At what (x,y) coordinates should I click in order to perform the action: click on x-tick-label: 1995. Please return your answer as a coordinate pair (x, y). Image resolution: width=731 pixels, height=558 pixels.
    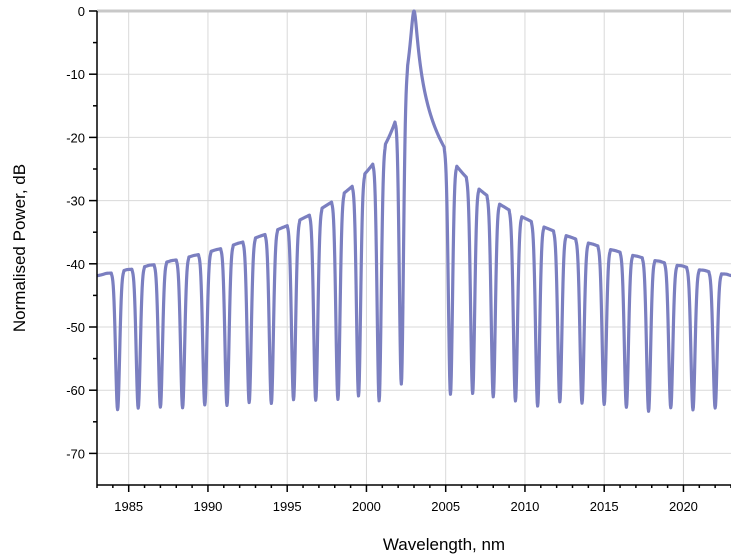
    Looking at the image, I should click on (287, 506).